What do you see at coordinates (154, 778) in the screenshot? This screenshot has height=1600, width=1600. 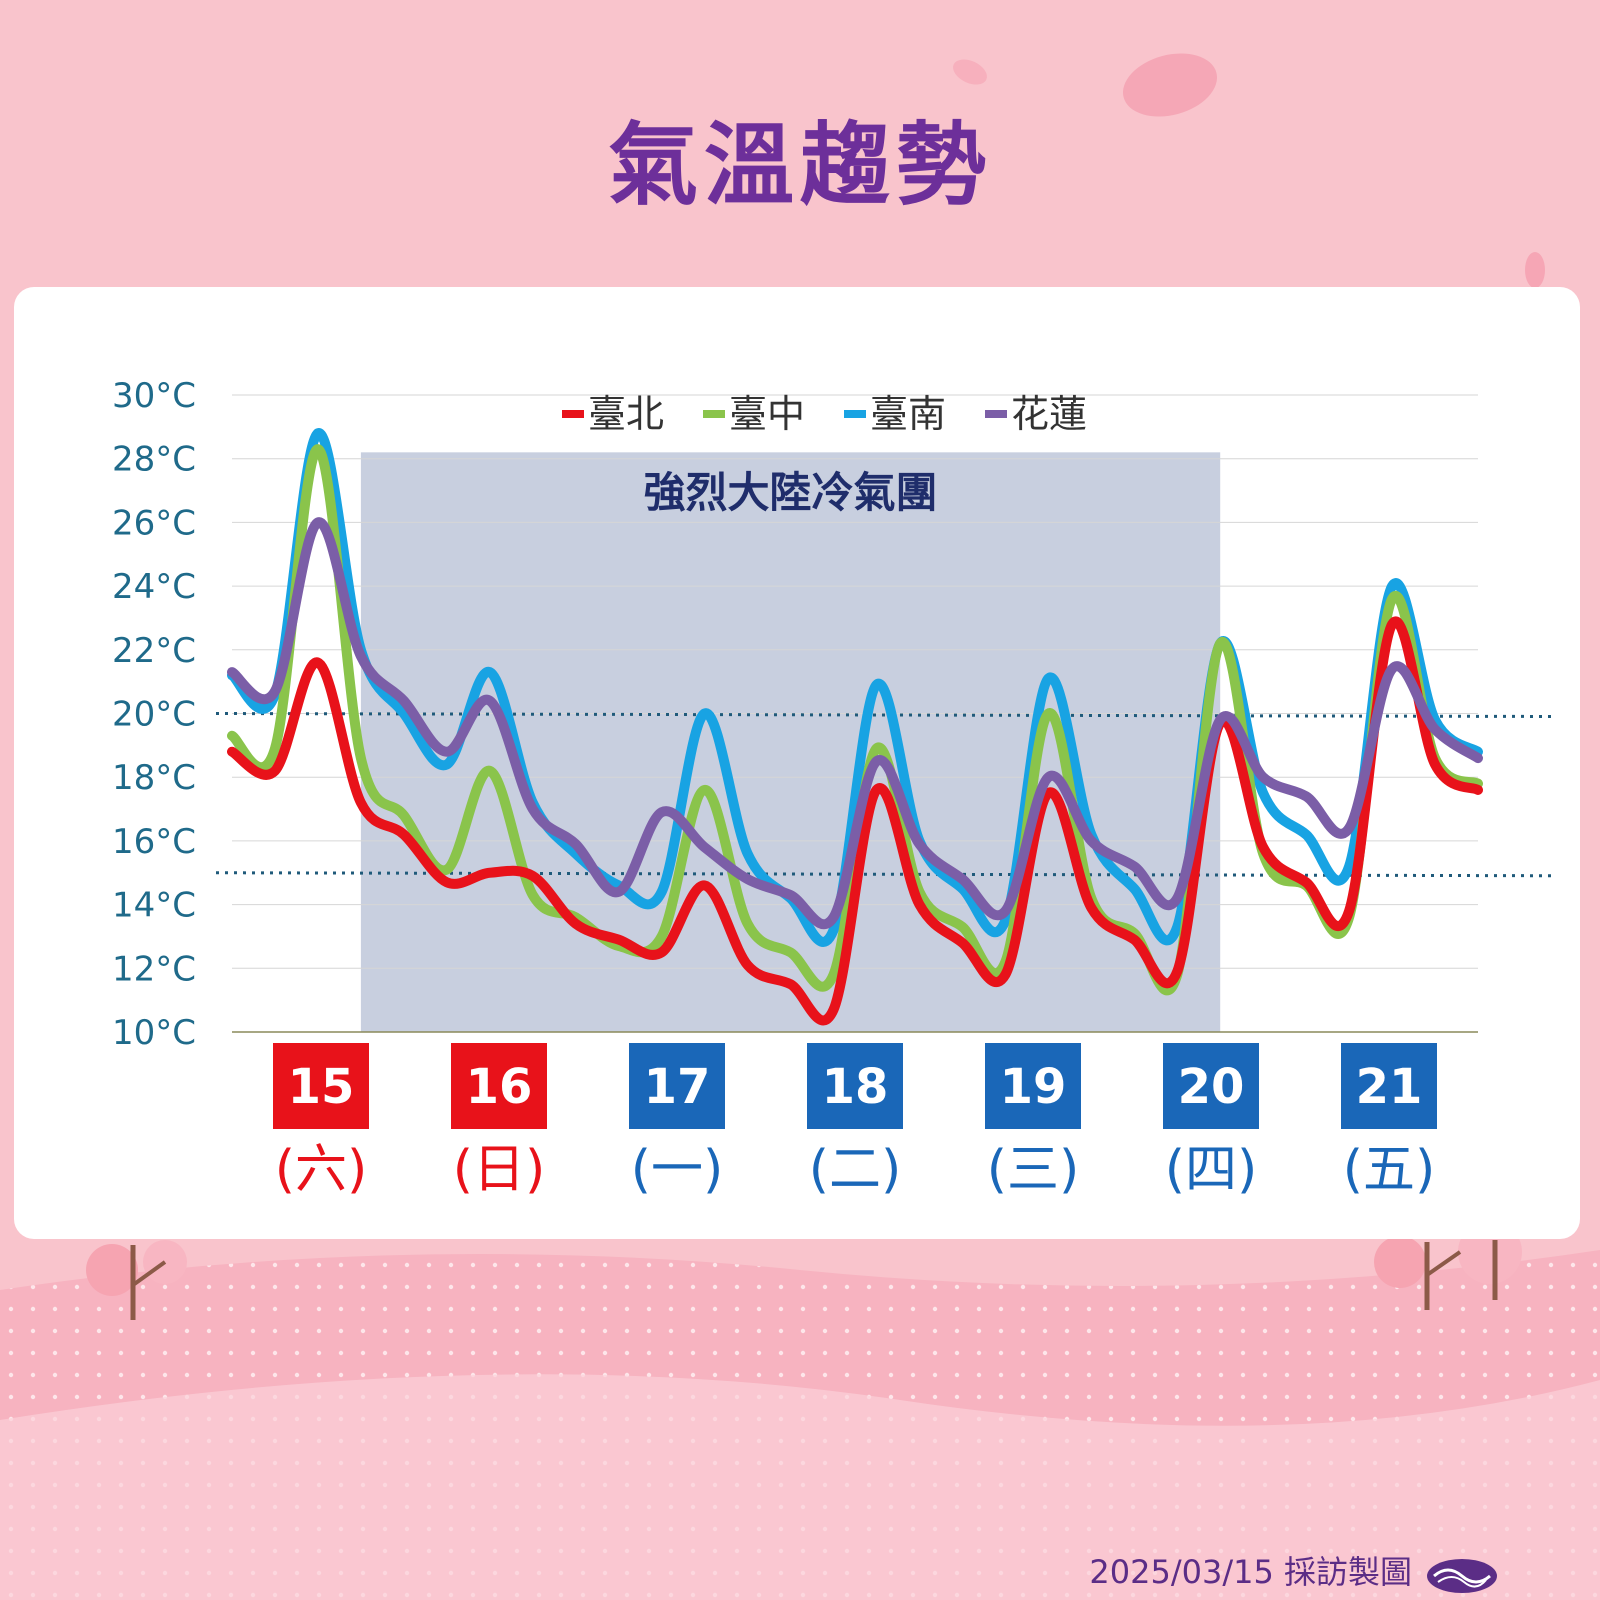 I see `y-tick-label: 18°C` at bounding box center [154, 778].